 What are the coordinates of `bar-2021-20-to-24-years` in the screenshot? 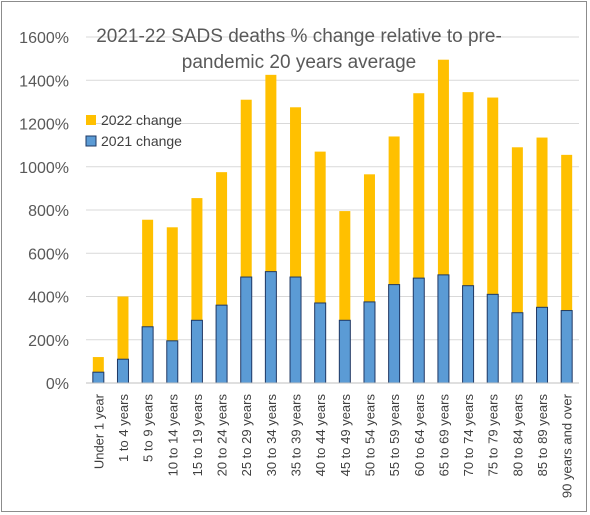 It's located at (221, 344).